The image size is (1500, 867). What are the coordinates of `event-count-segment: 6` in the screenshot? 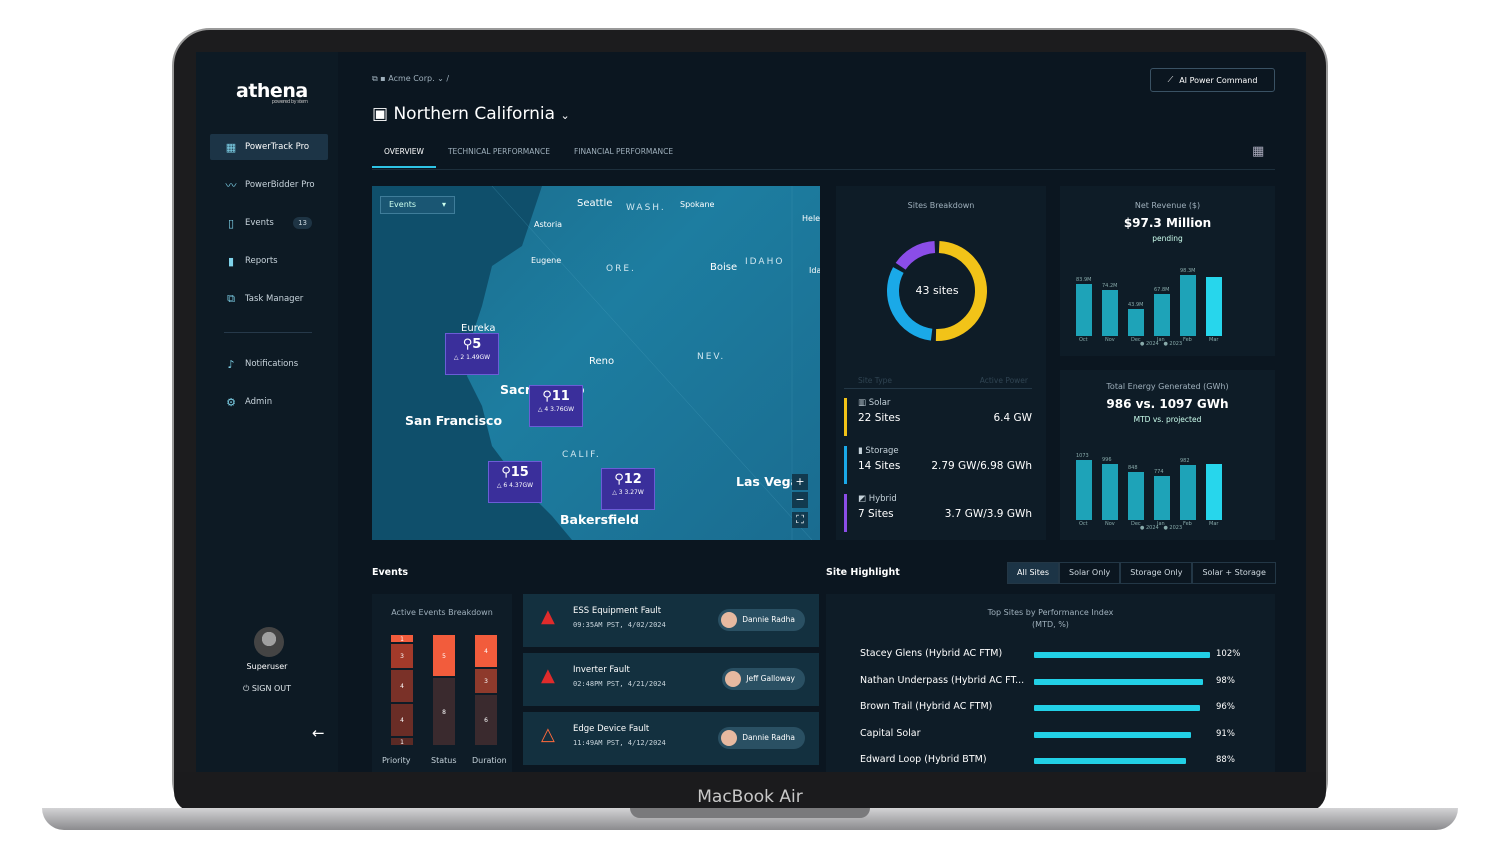 It's located at (486, 720).